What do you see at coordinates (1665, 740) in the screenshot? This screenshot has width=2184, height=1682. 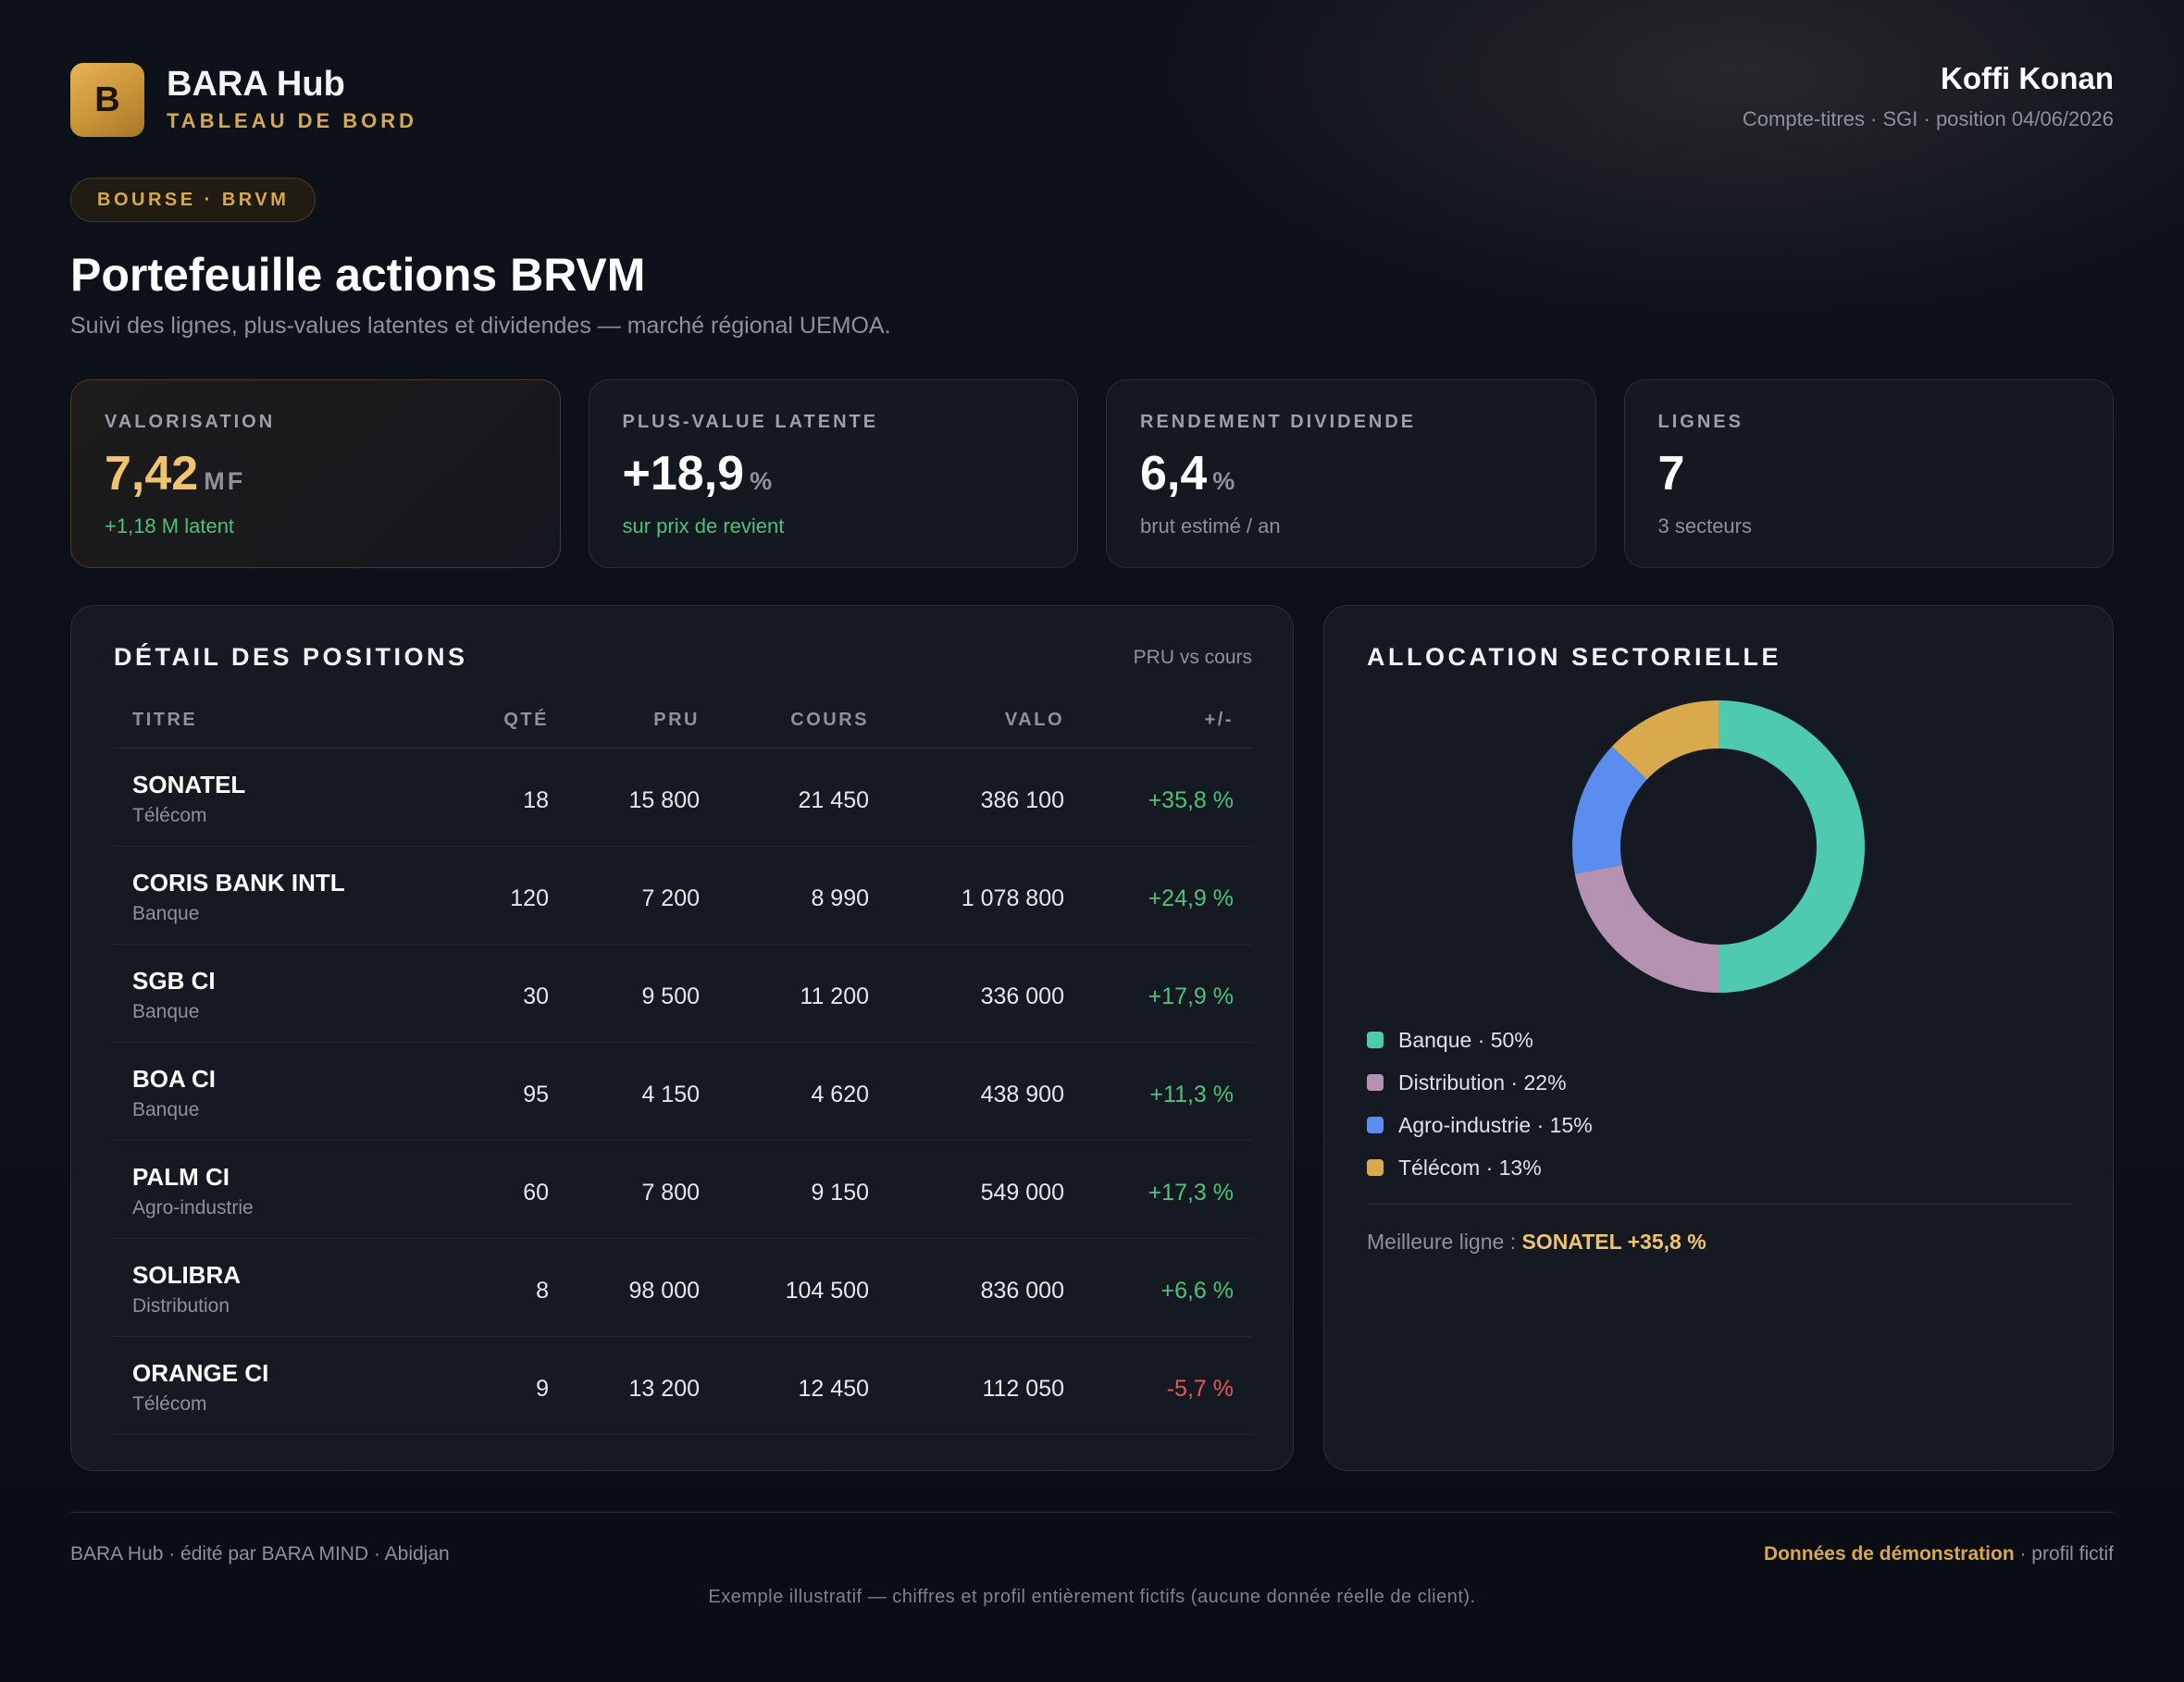 I see `donut-slice-t-l-com` at bounding box center [1665, 740].